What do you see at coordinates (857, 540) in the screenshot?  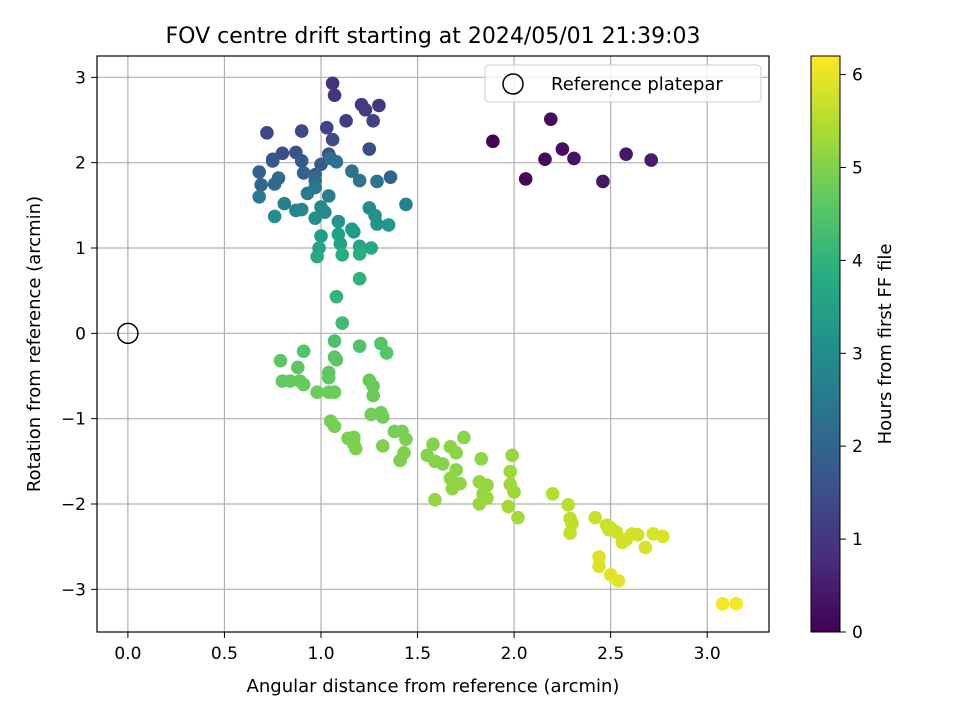 I see `colorbar-tick-label: 1` at bounding box center [857, 540].